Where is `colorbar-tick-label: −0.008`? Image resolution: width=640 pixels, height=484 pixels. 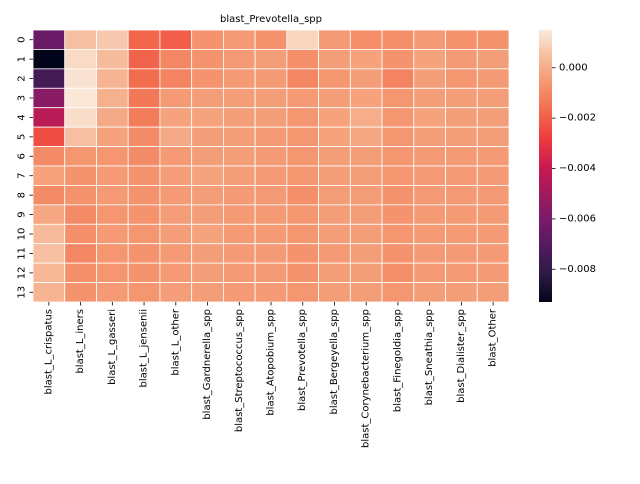
colorbar-tick-label: −0.008 is located at coordinates (577, 269).